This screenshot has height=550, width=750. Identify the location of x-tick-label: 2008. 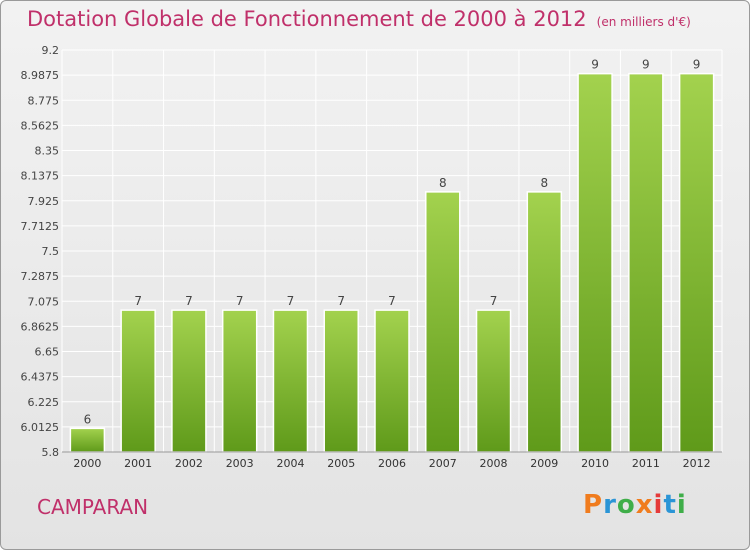
(494, 463).